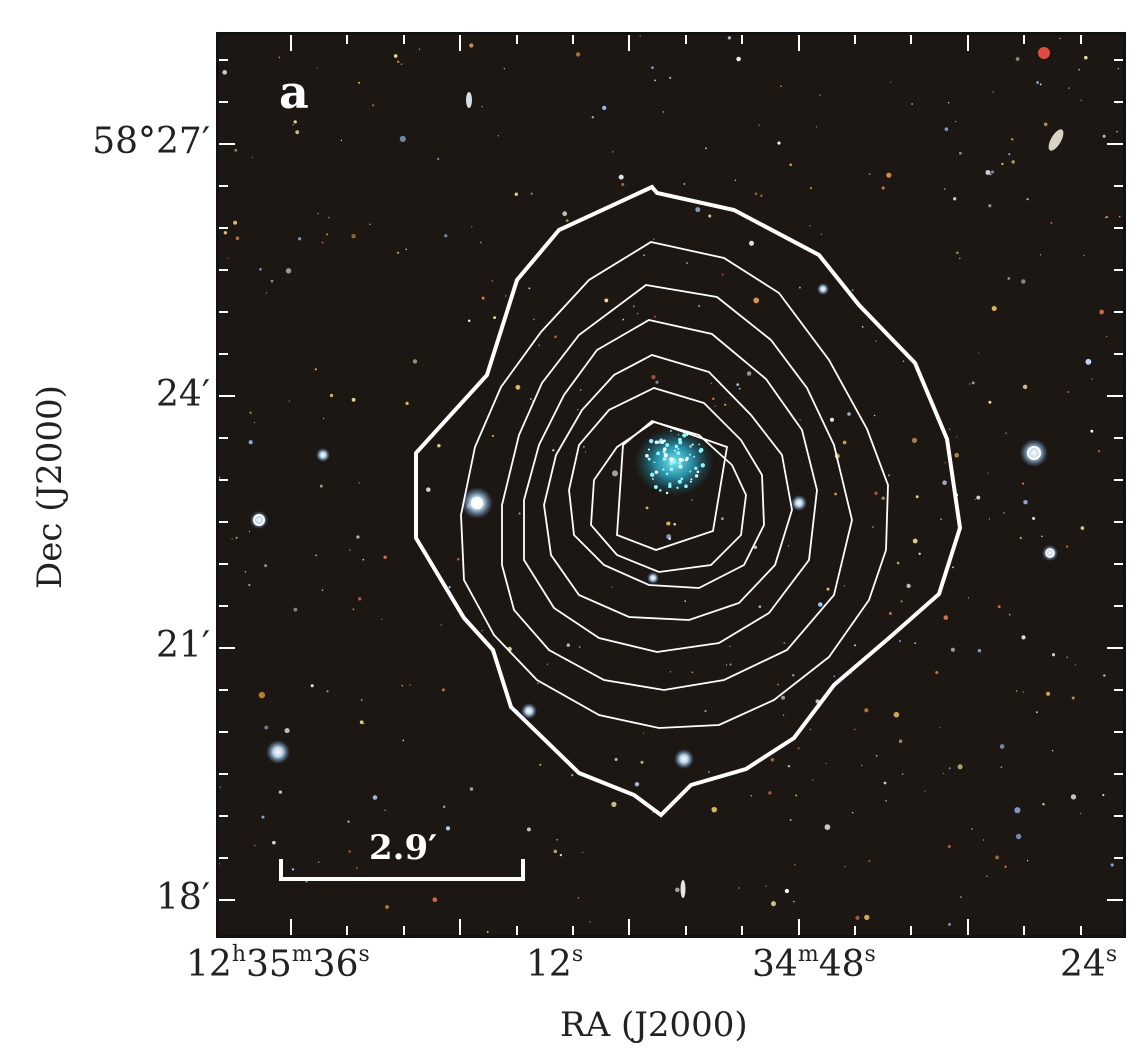 Image resolution: width=1144 pixels, height=1054 pixels. I want to click on contour-inner, so click(672, 485).